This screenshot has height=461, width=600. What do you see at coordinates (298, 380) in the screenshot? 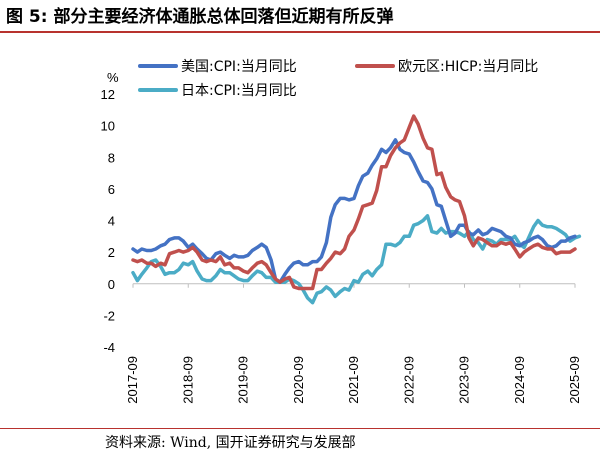
I see `x-tick-label: 2020-09` at bounding box center [298, 380].